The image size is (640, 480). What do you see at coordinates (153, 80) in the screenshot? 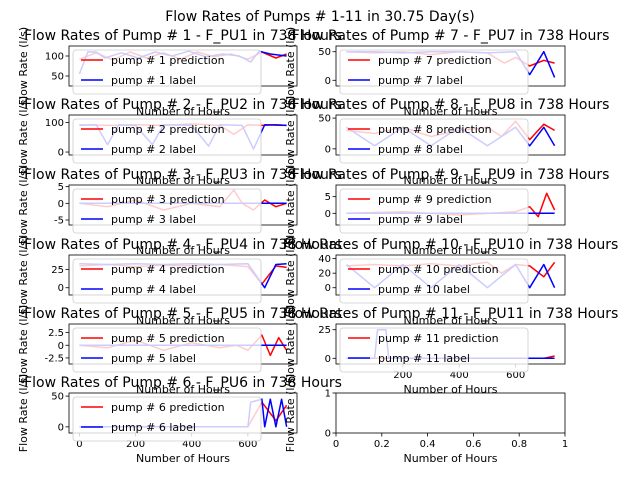
I see `legend-entry: pump # 1 label` at bounding box center [153, 80].